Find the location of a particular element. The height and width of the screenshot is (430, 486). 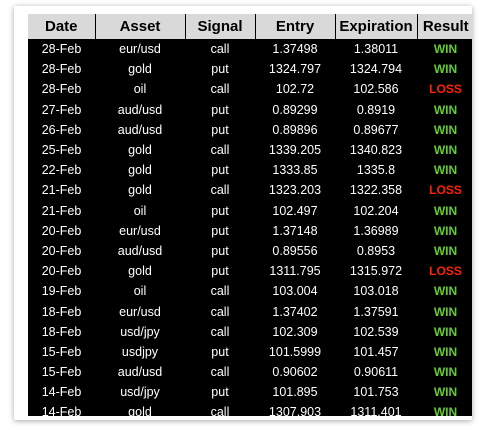

cell-entry: 1.37148 is located at coordinates (295, 230).